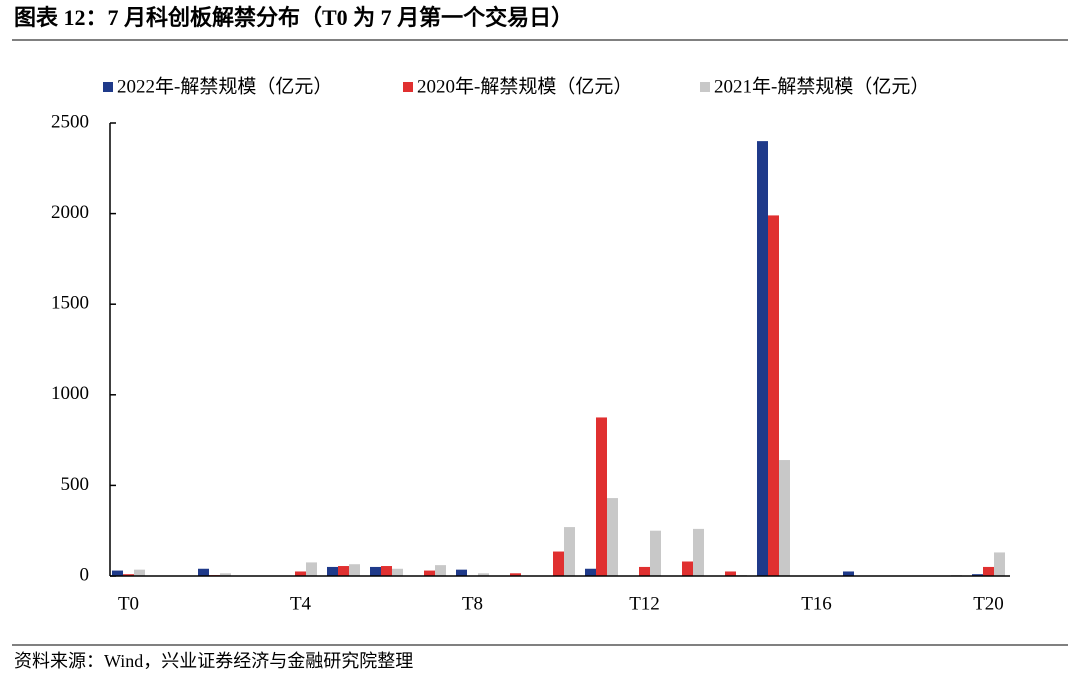  What do you see at coordinates (524, 86) in the screenshot?
I see `legend-label: 2020年-解禁规模（亿元）` at bounding box center [524, 86].